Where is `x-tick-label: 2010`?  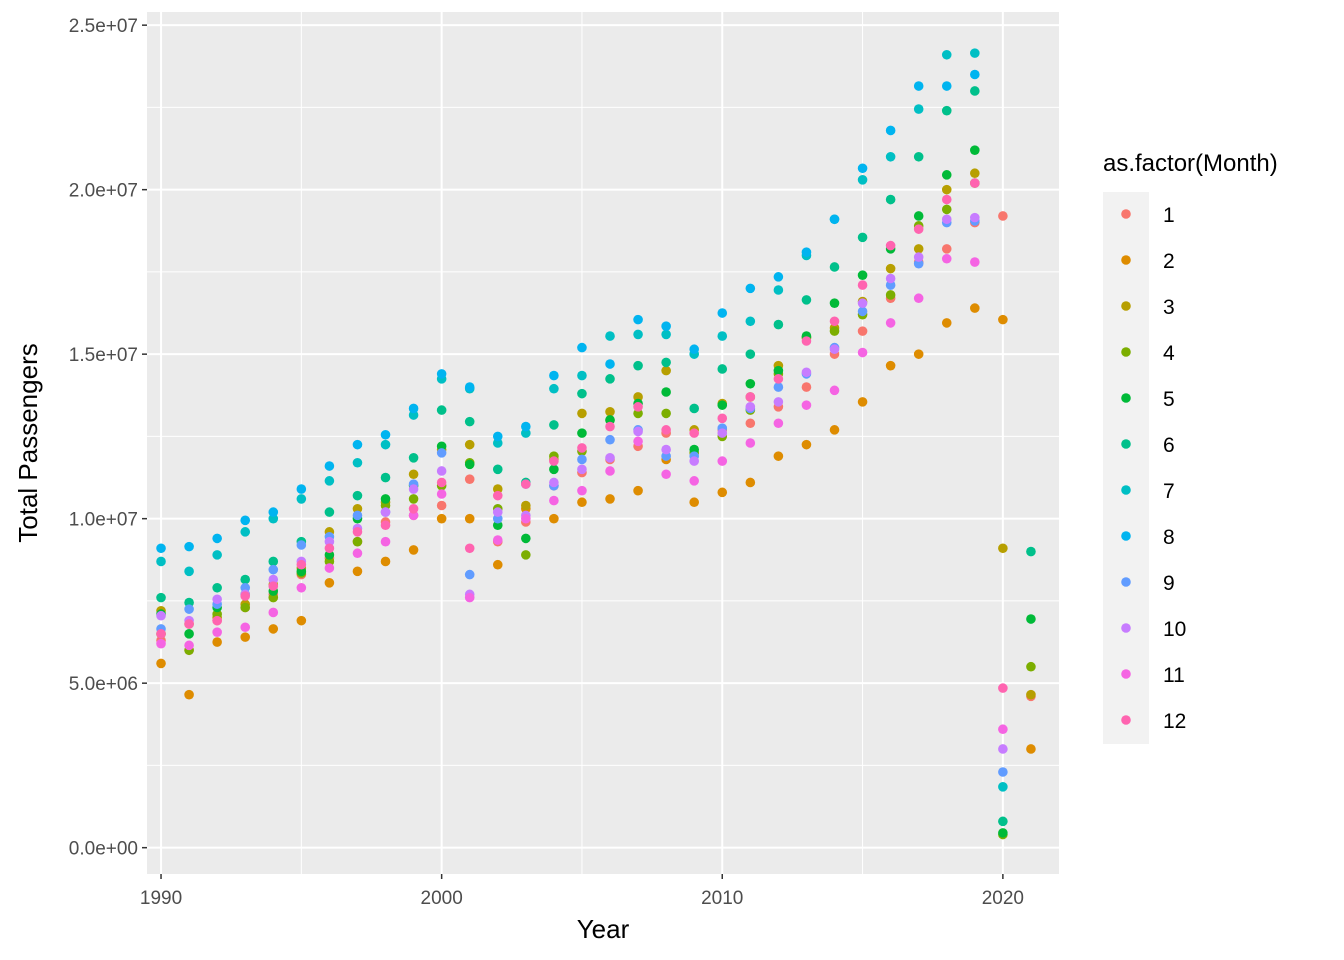 x-tick-label: 2010 is located at coordinates (722, 898).